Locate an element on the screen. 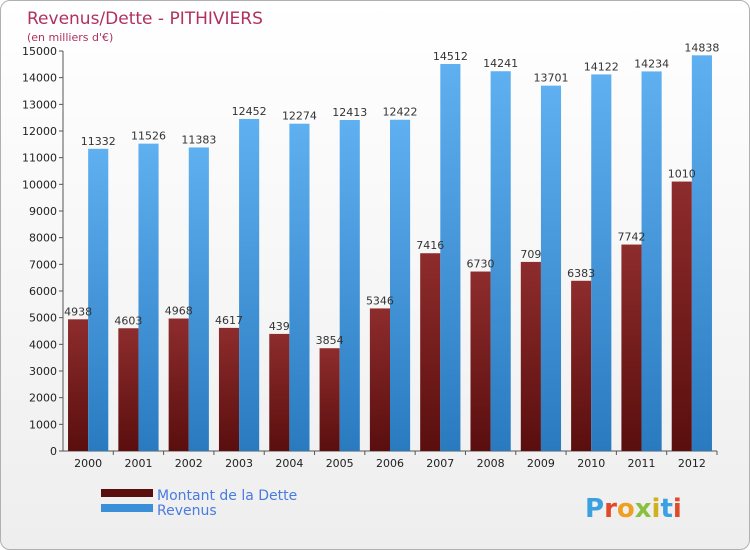  data-label-revenus: 12274 is located at coordinates (299, 116).